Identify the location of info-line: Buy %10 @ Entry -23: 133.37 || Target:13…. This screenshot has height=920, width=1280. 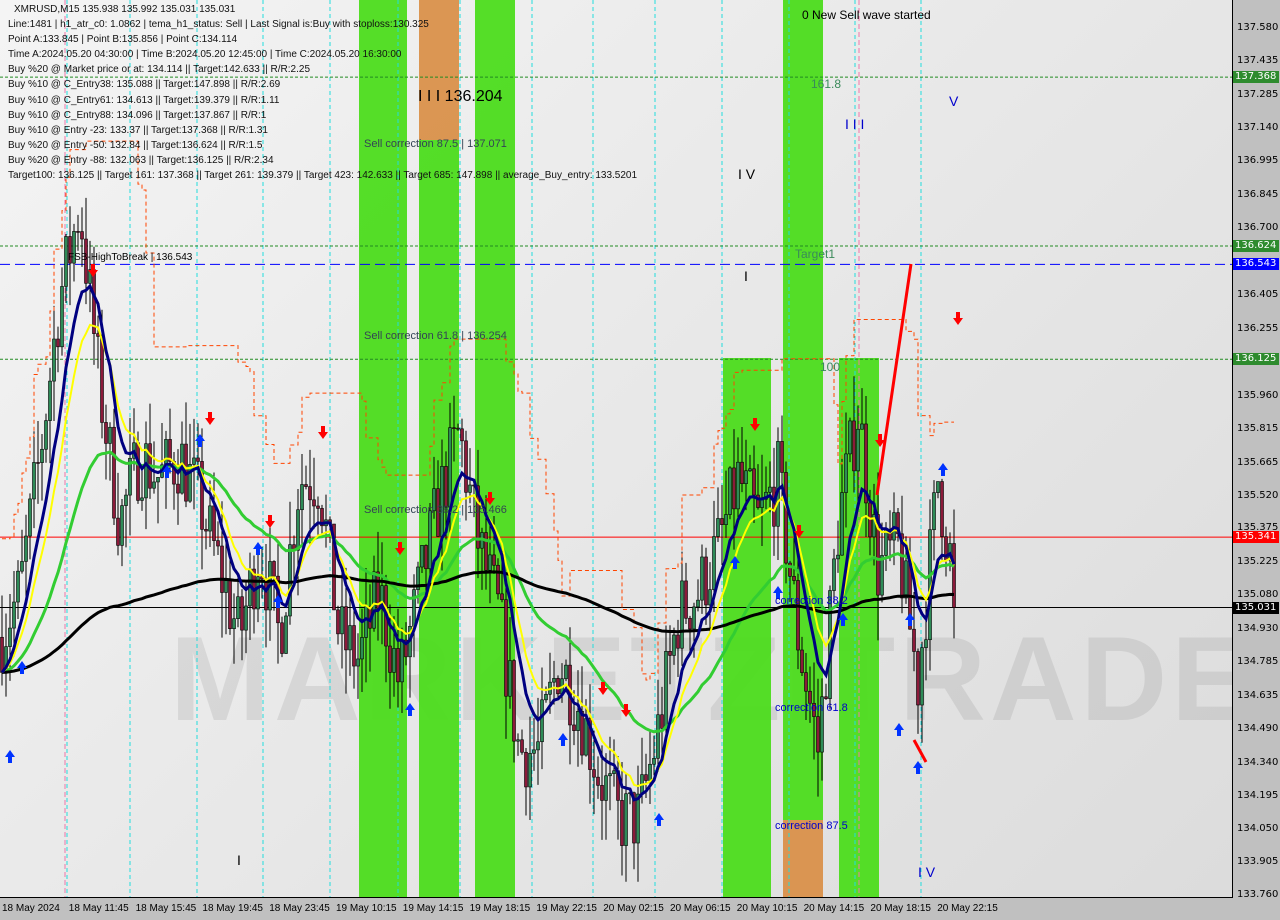
(138, 130).